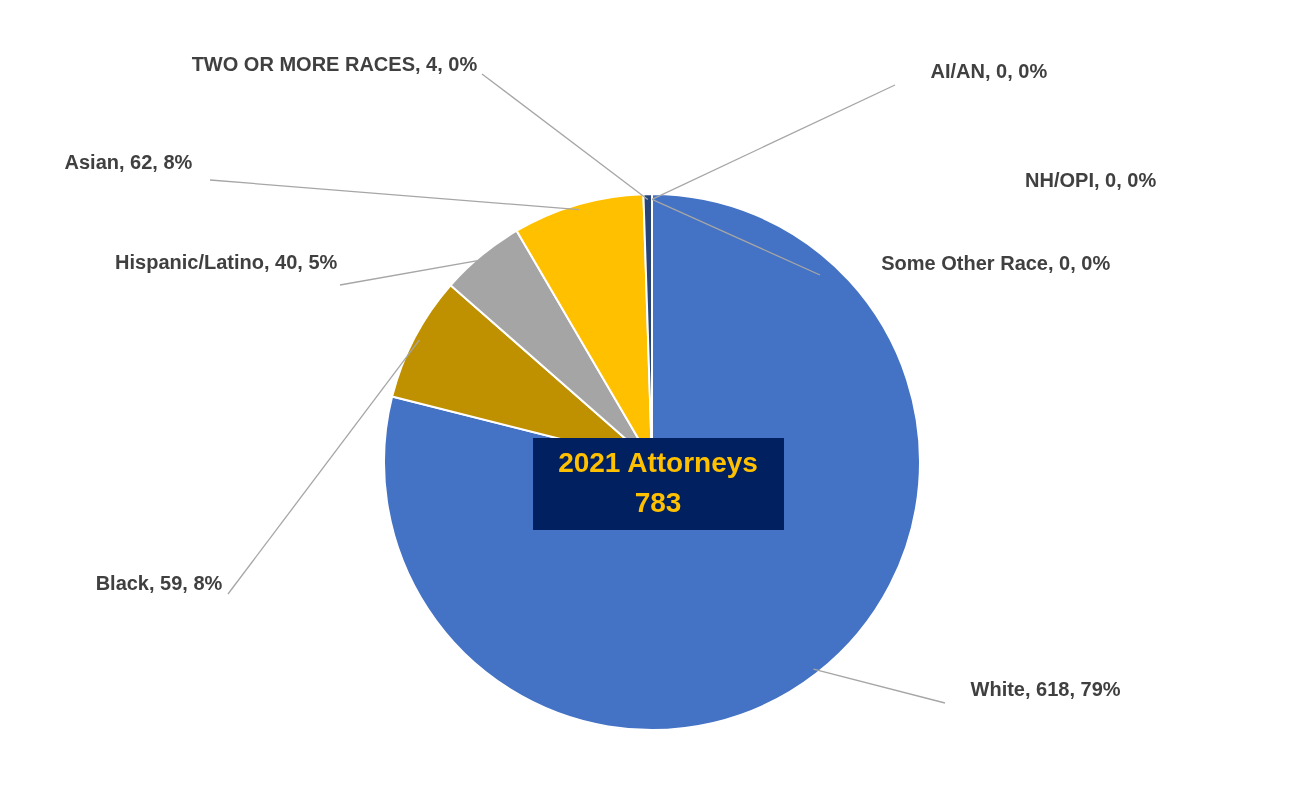  I want to click on category-label: AI/AN, so click(957, 71).